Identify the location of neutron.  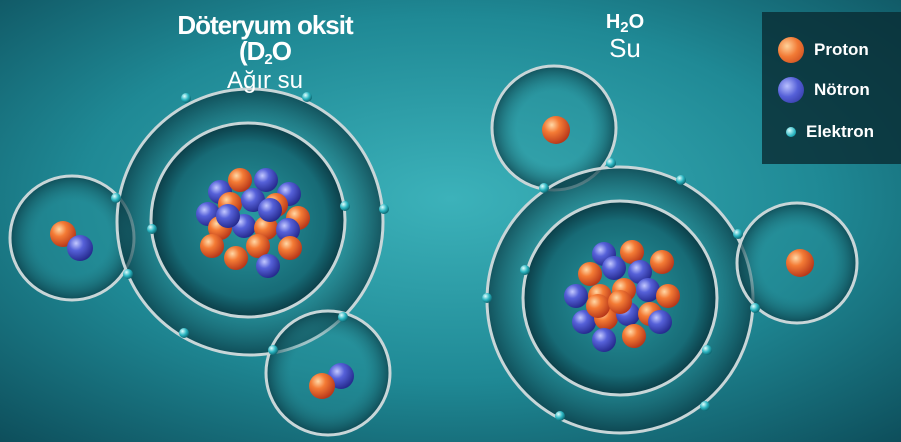
(80, 248).